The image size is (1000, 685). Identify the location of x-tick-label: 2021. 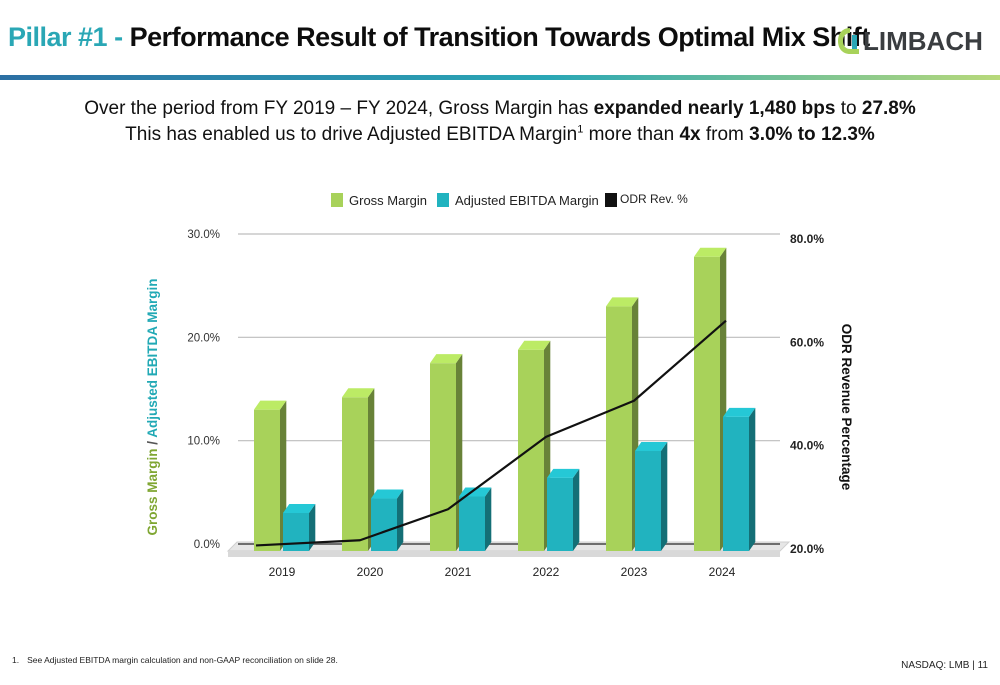
(458, 572).